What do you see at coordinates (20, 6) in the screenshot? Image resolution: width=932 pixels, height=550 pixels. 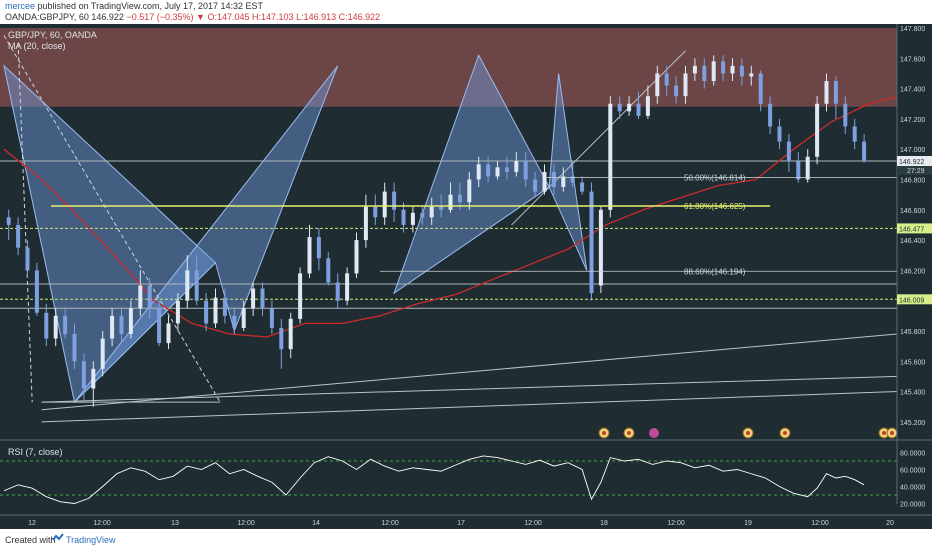 I see `author-link: mercee` at bounding box center [20, 6].